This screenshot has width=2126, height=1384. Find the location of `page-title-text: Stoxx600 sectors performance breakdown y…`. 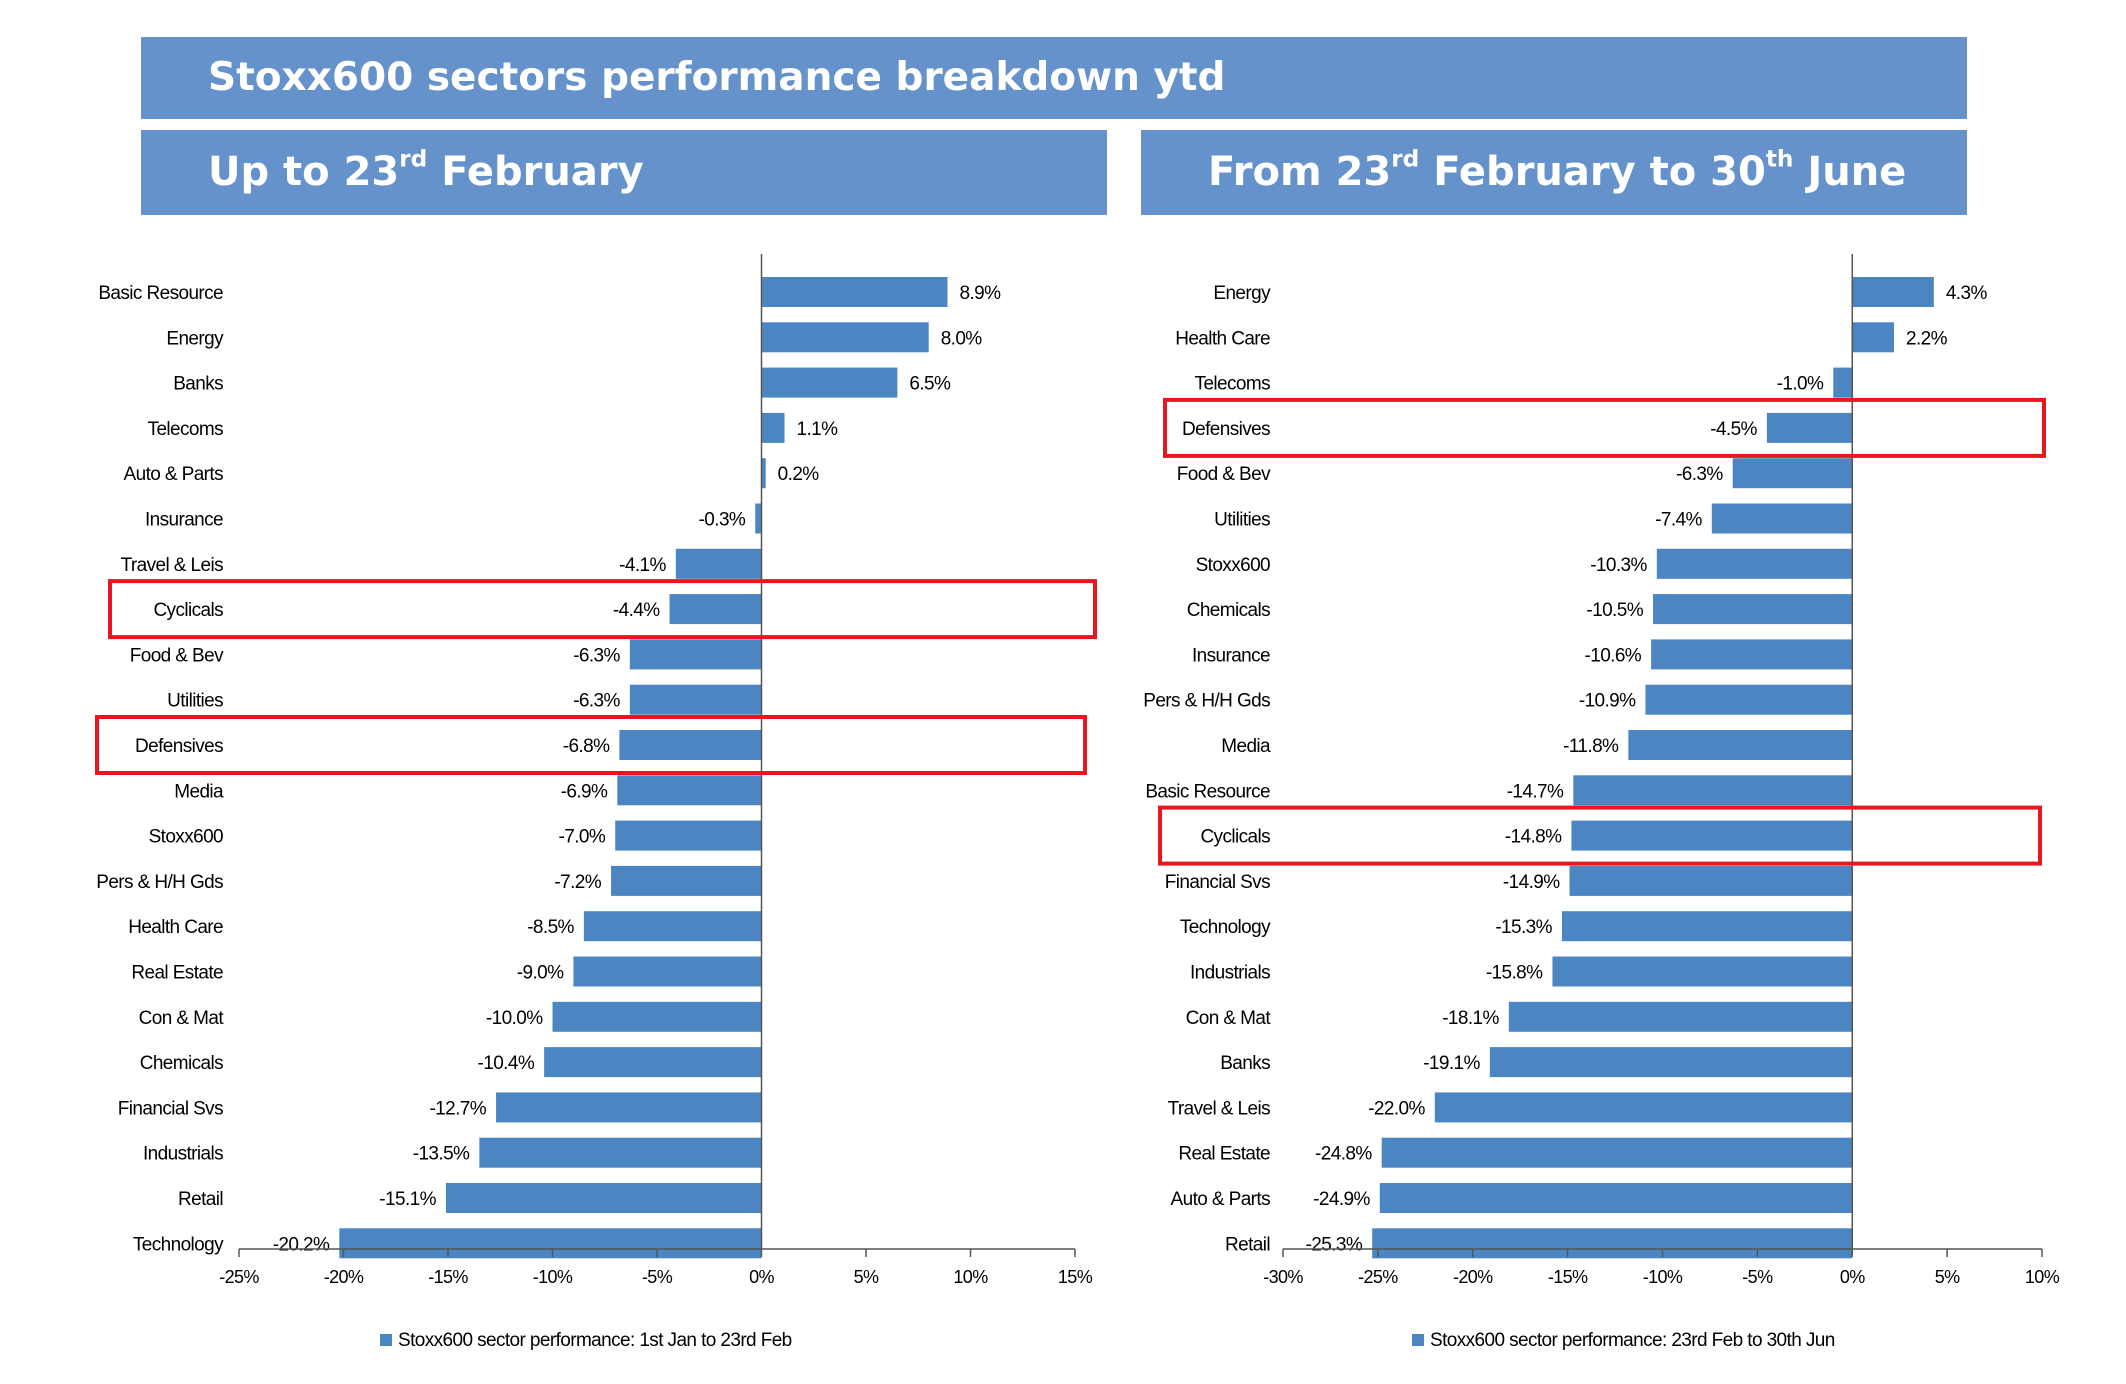

page-title-text: Stoxx600 sectors performance breakdown y… is located at coordinates (717, 77).